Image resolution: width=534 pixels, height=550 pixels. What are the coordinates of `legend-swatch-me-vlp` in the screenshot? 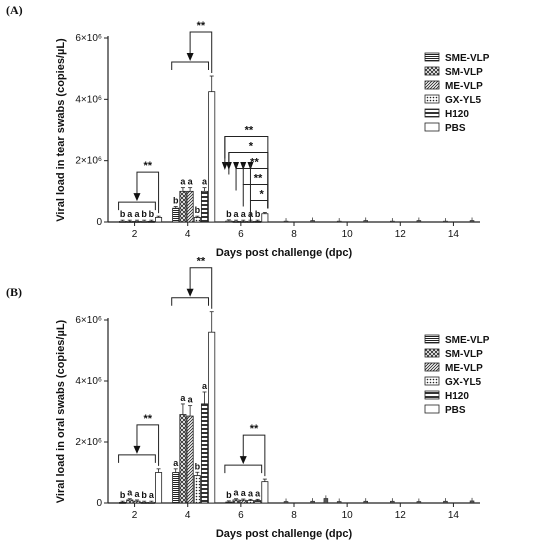 It's located at (432, 367).